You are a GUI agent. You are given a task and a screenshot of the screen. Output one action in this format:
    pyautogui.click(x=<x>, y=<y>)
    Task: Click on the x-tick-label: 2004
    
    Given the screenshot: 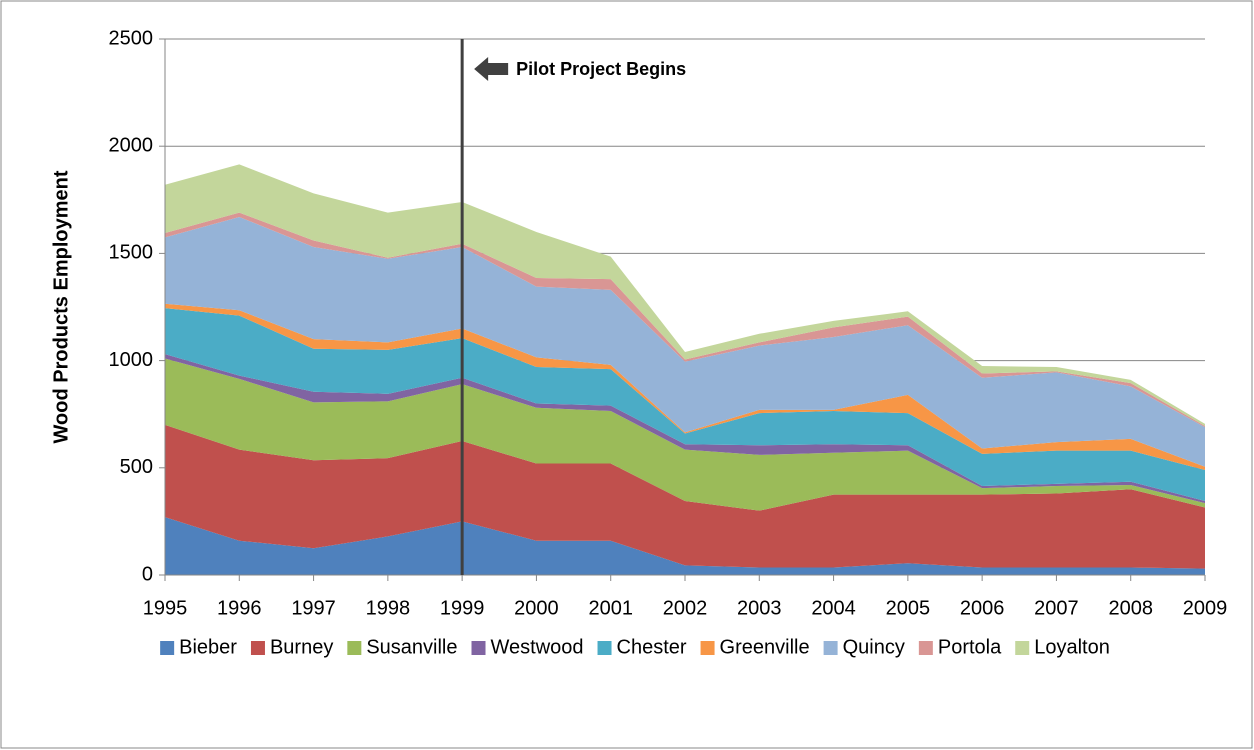 What is the action you would take?
    pyautogui.click(x=833, y=608)
    